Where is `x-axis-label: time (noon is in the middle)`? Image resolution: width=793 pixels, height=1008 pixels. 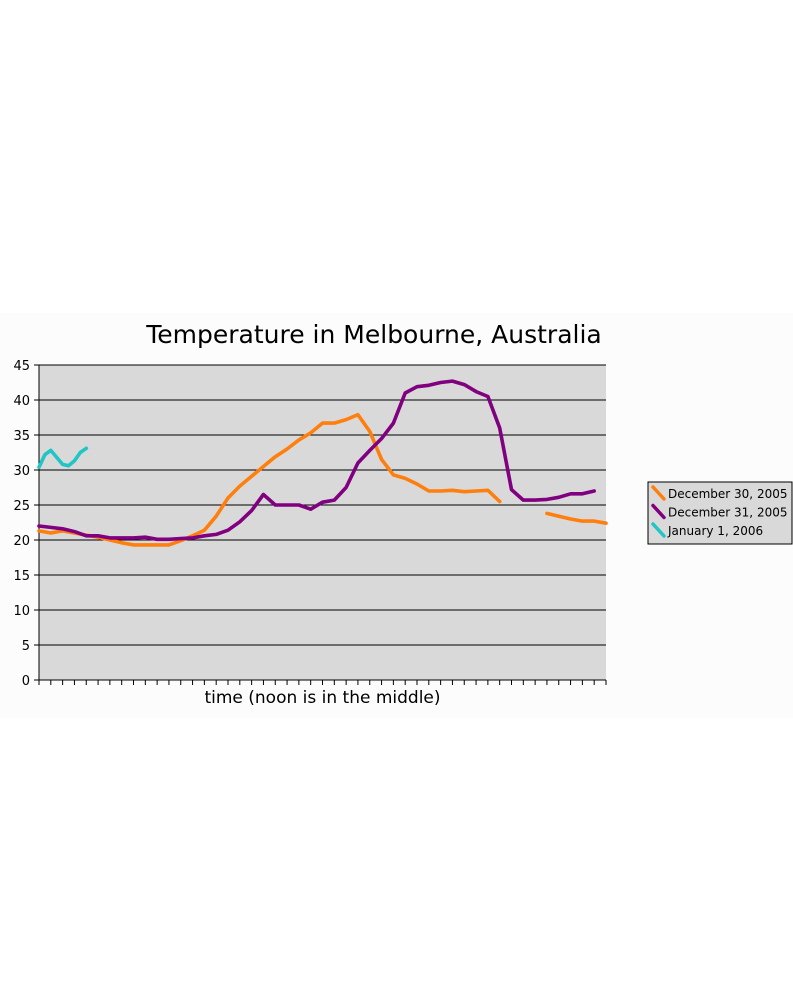 x-axis-label: time (noon is in the middle) is located at coordinates (322, 698).